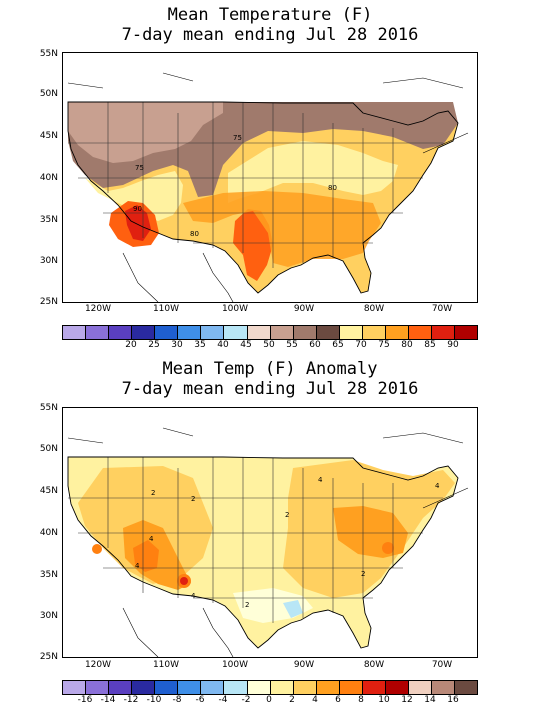 Image resolution: width=540 pixels, height=709 pixels. I want to click on colorbar-tick-label: -12, so click(131, 700).